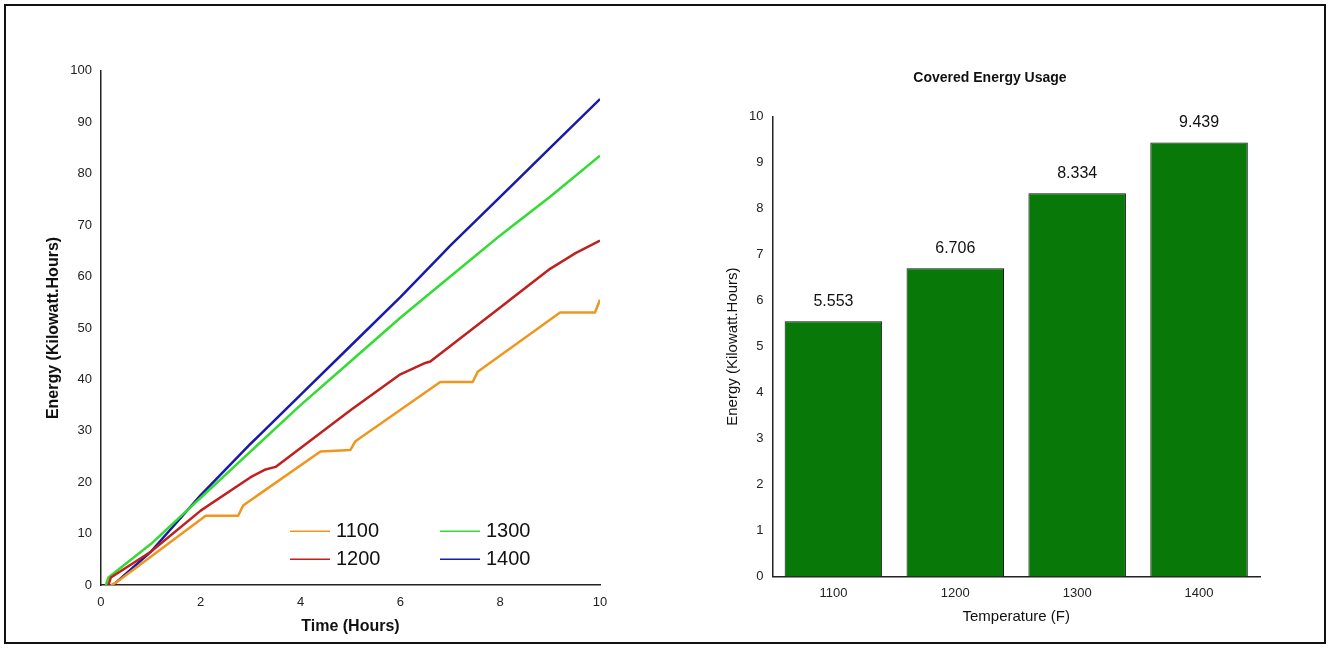 The image size is (1330, 648). What do you see at coordinates (955, 592) in the screenshot?
I see `x-tick-label: 1200` at bounding box center [955, 592].